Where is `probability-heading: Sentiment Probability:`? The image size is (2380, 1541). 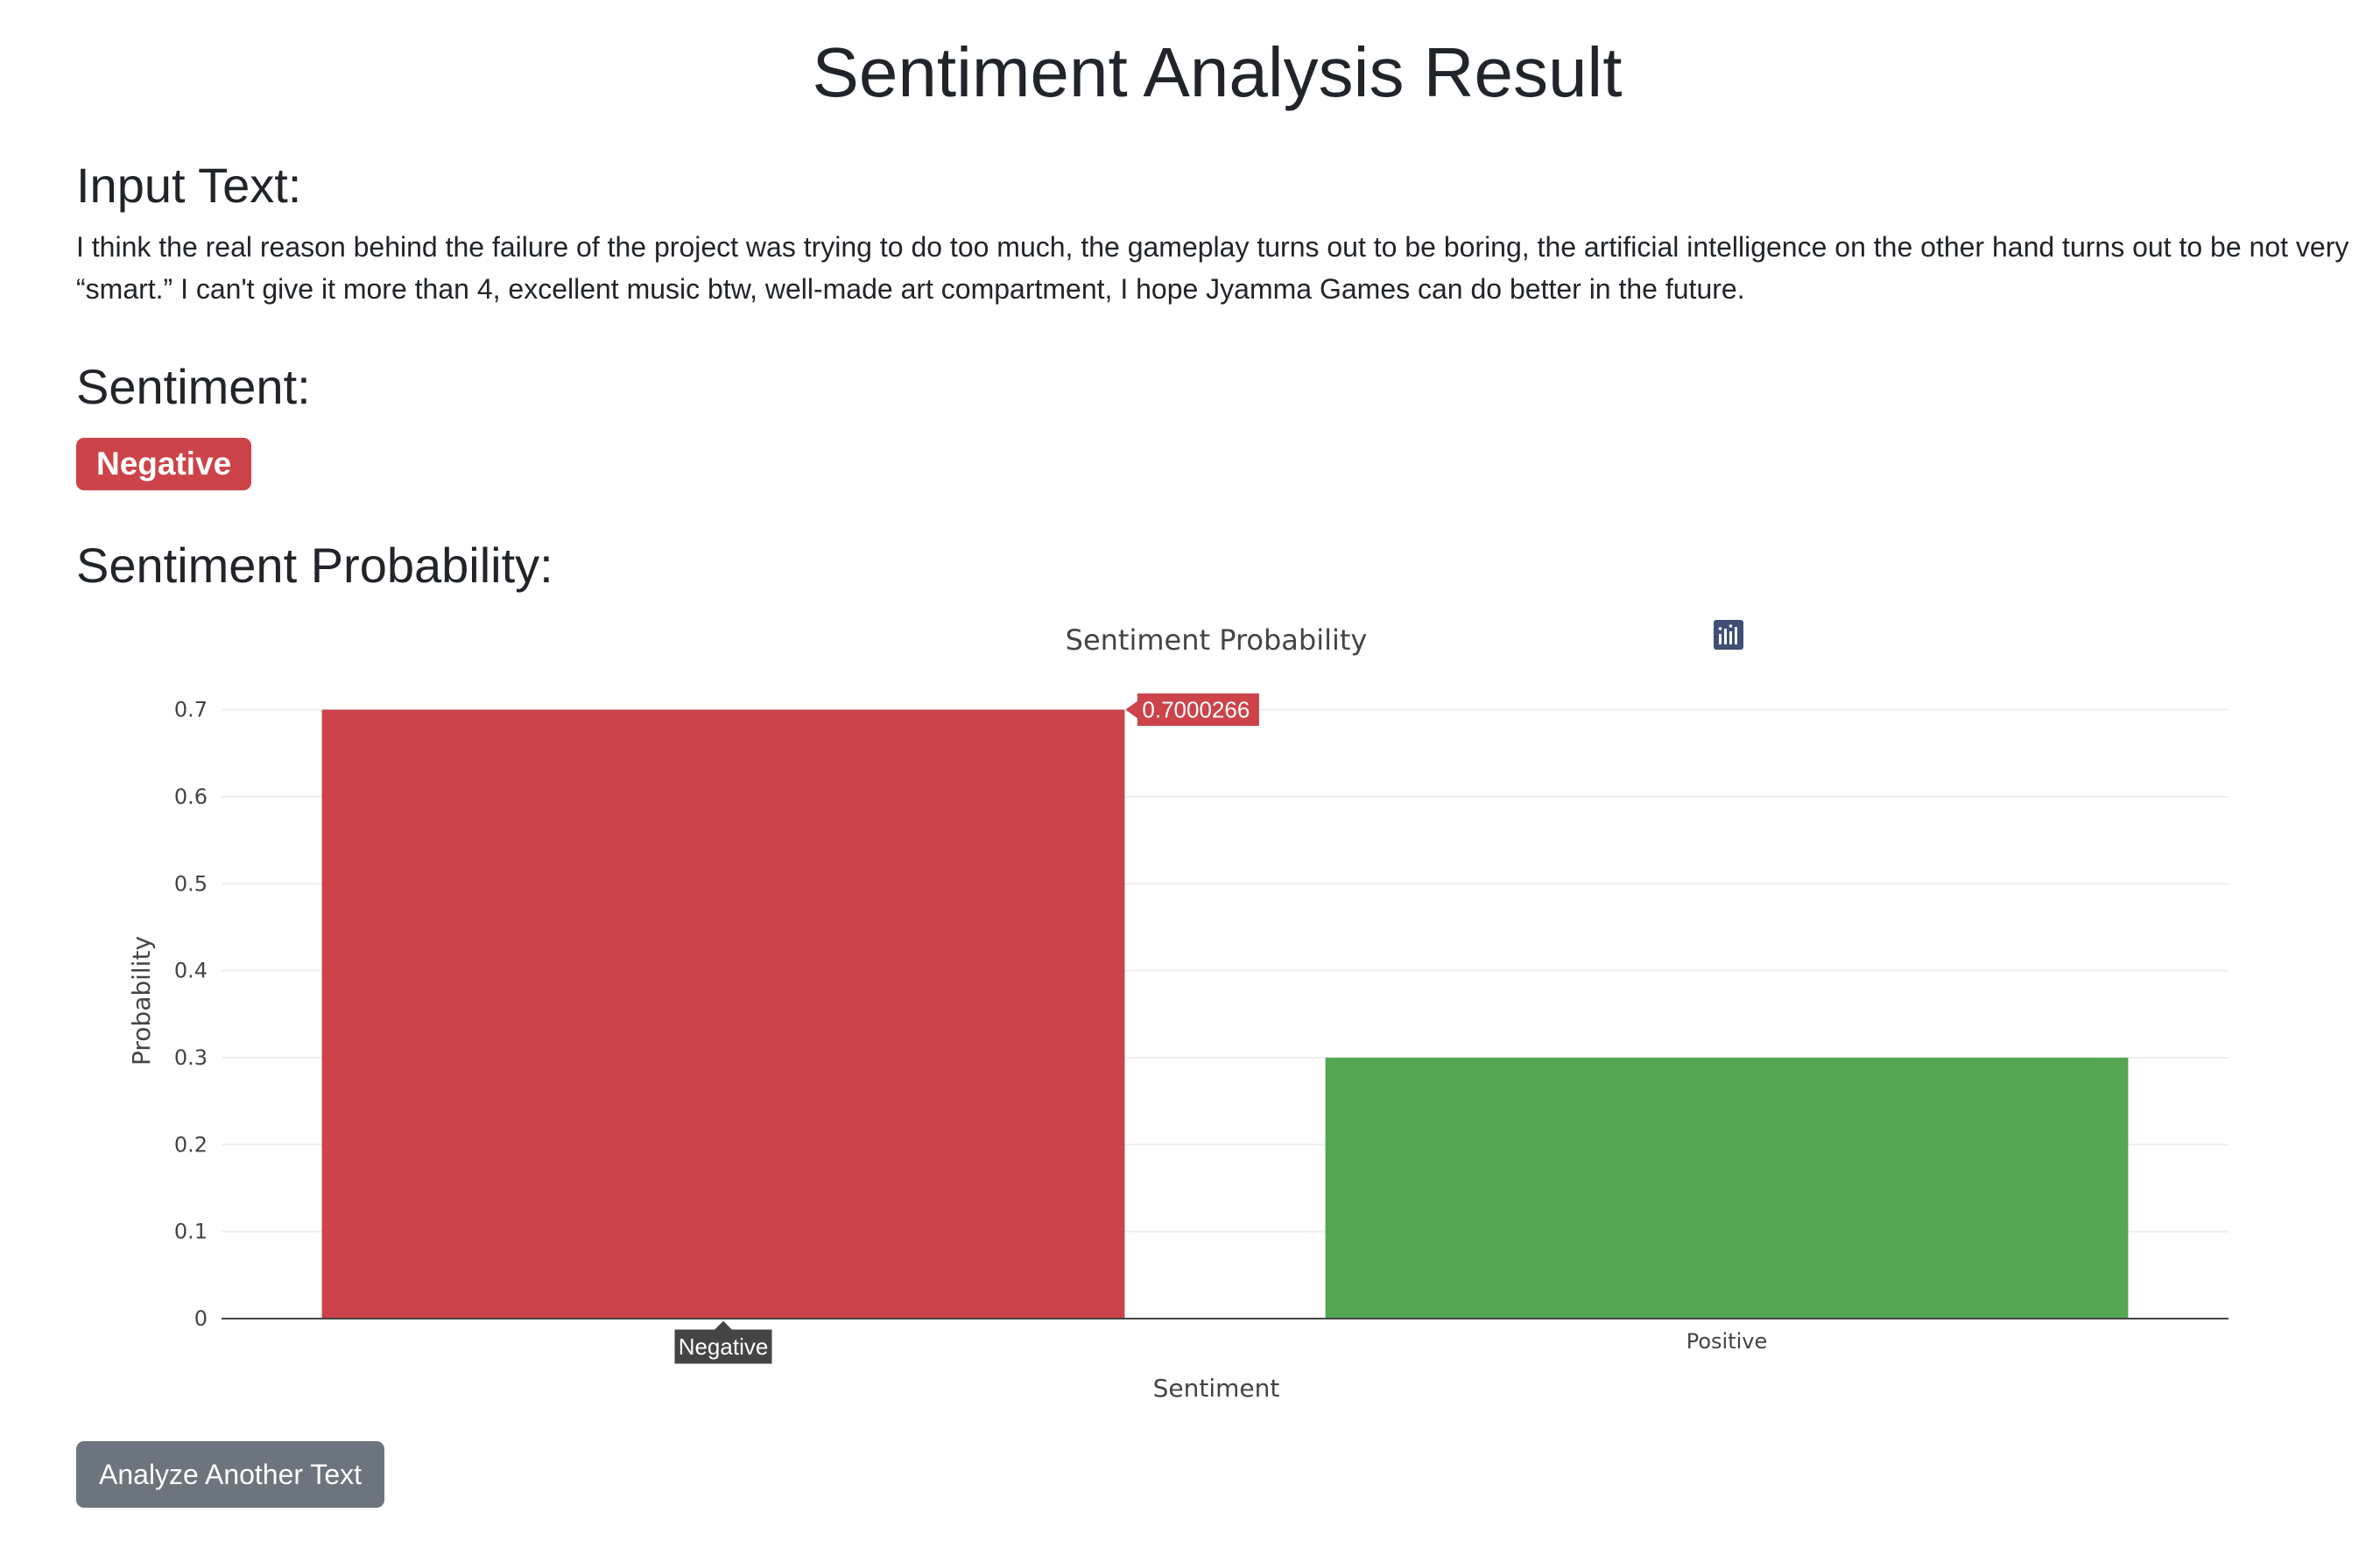 probability-heading: Sentiment Probability: is located at coordinates (314, 565).